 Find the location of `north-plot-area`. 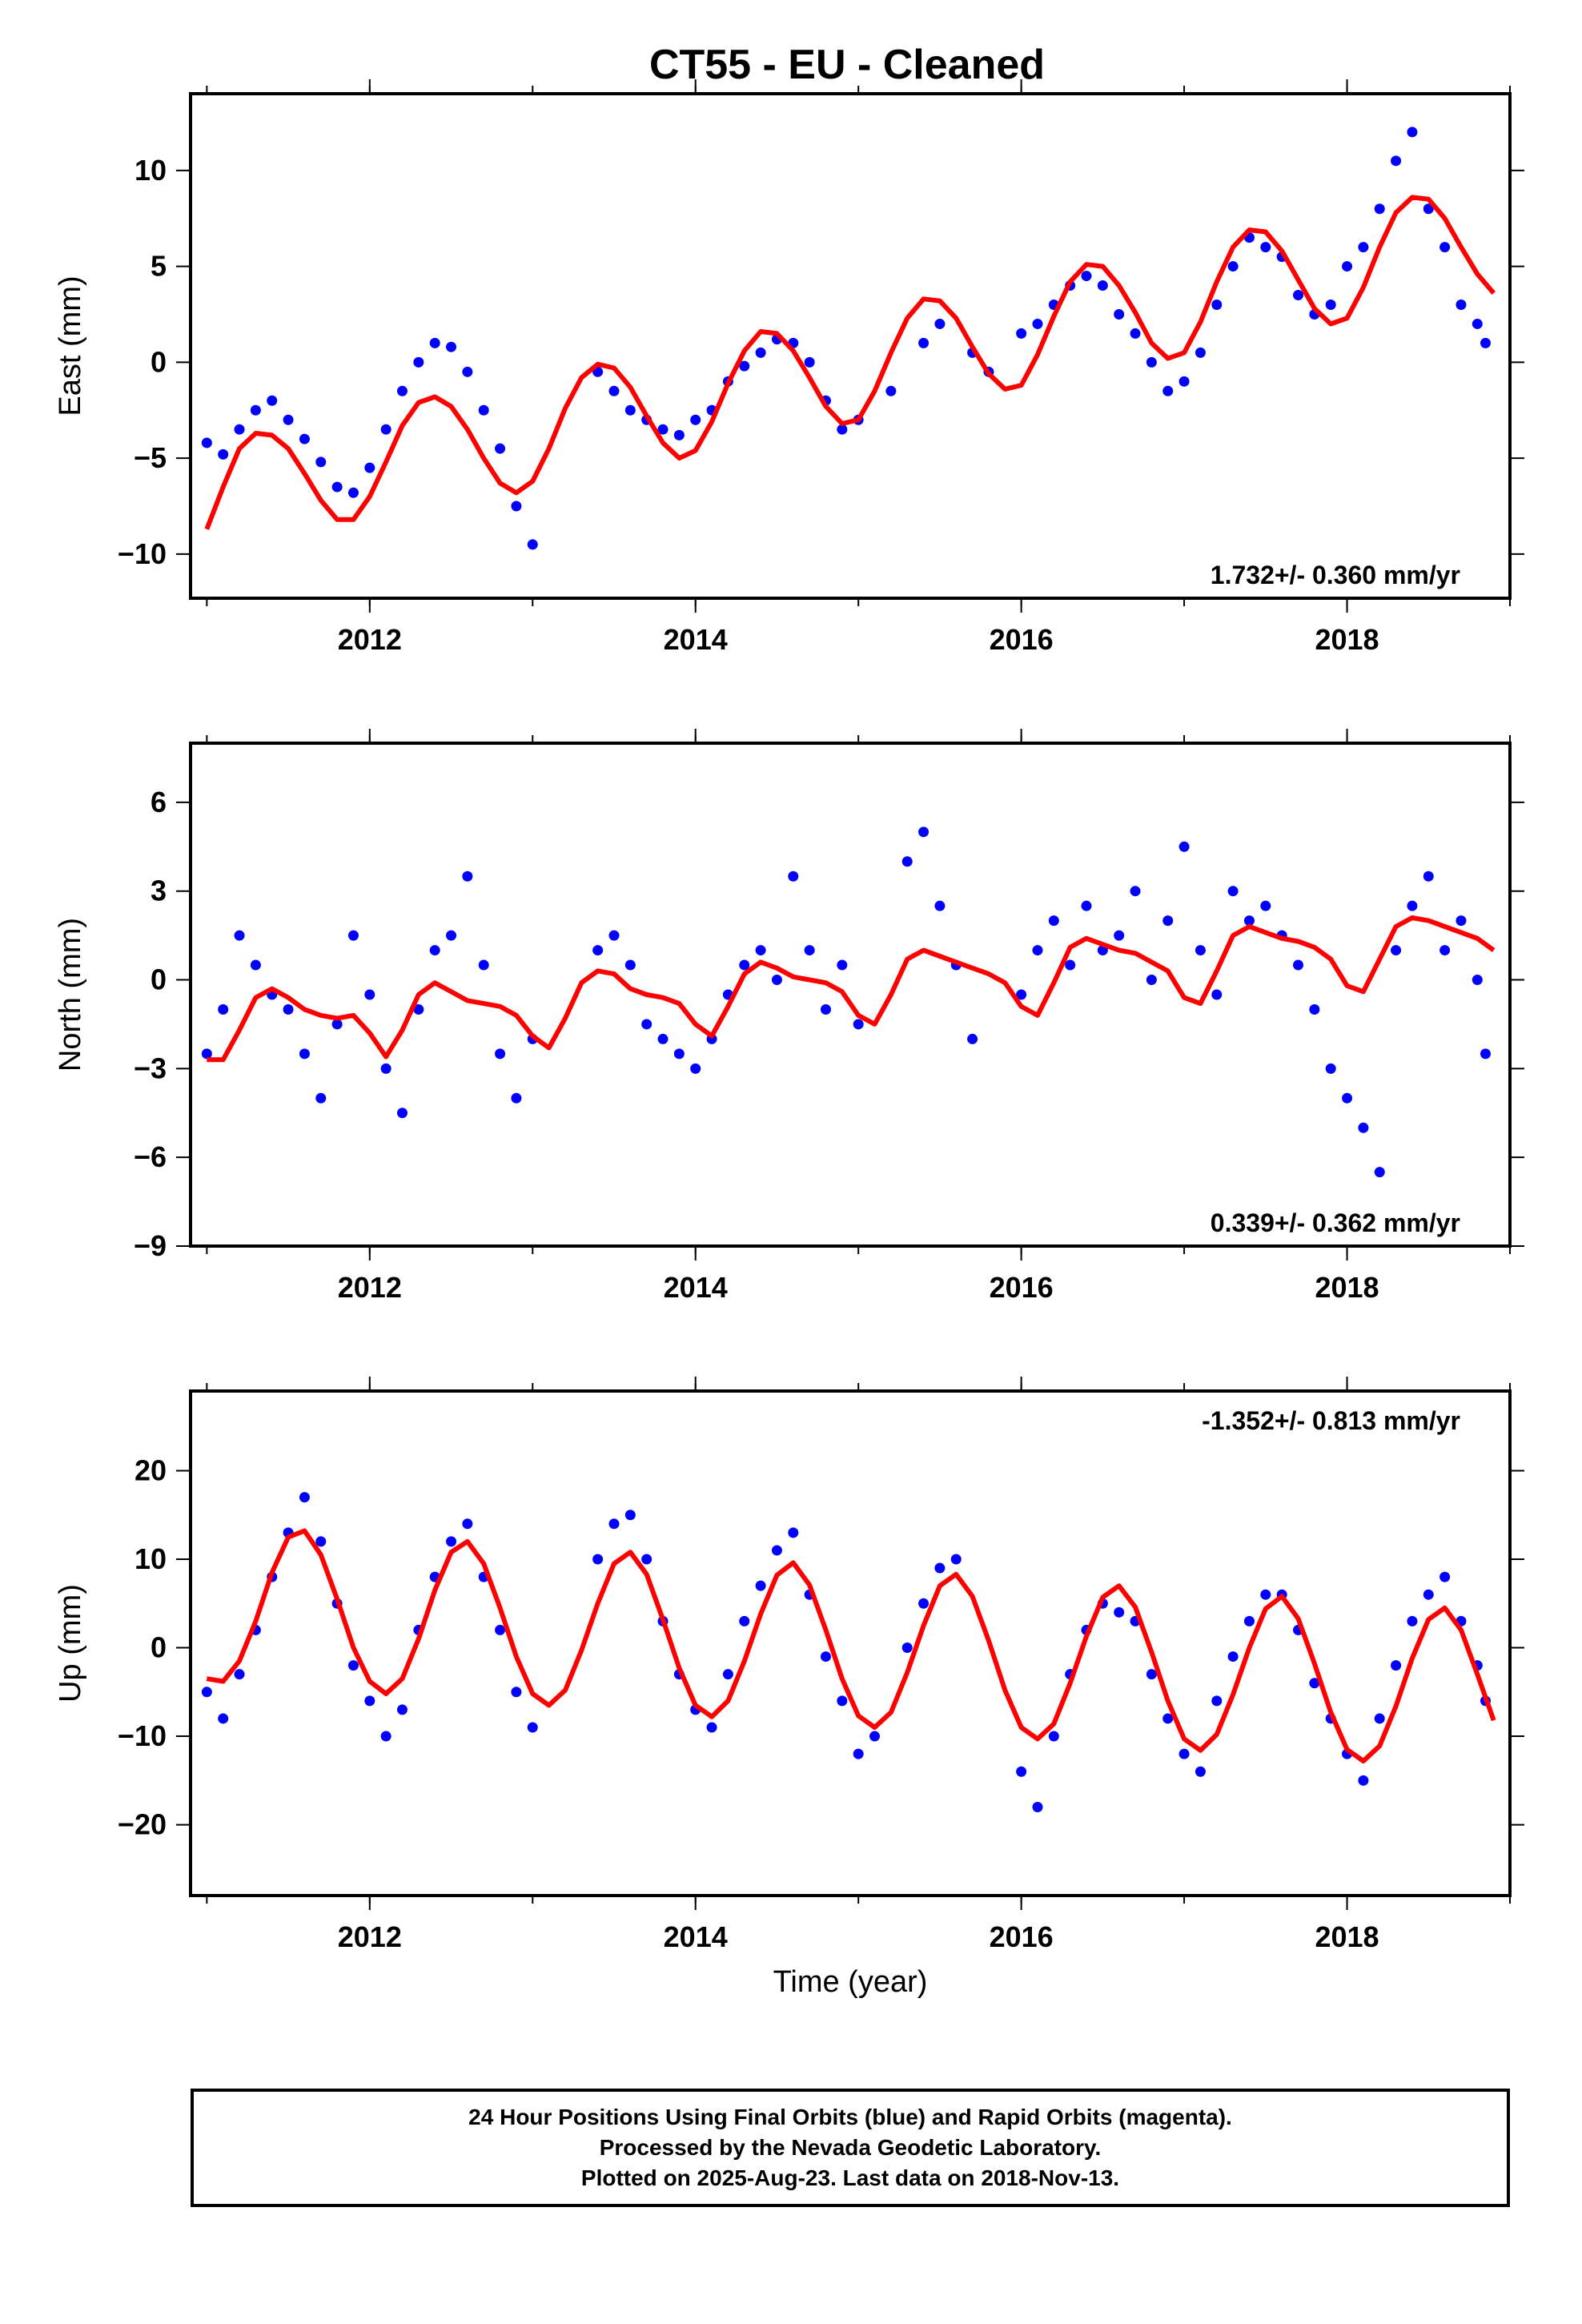

north-plot-area is located at coordinates (848, 1002).